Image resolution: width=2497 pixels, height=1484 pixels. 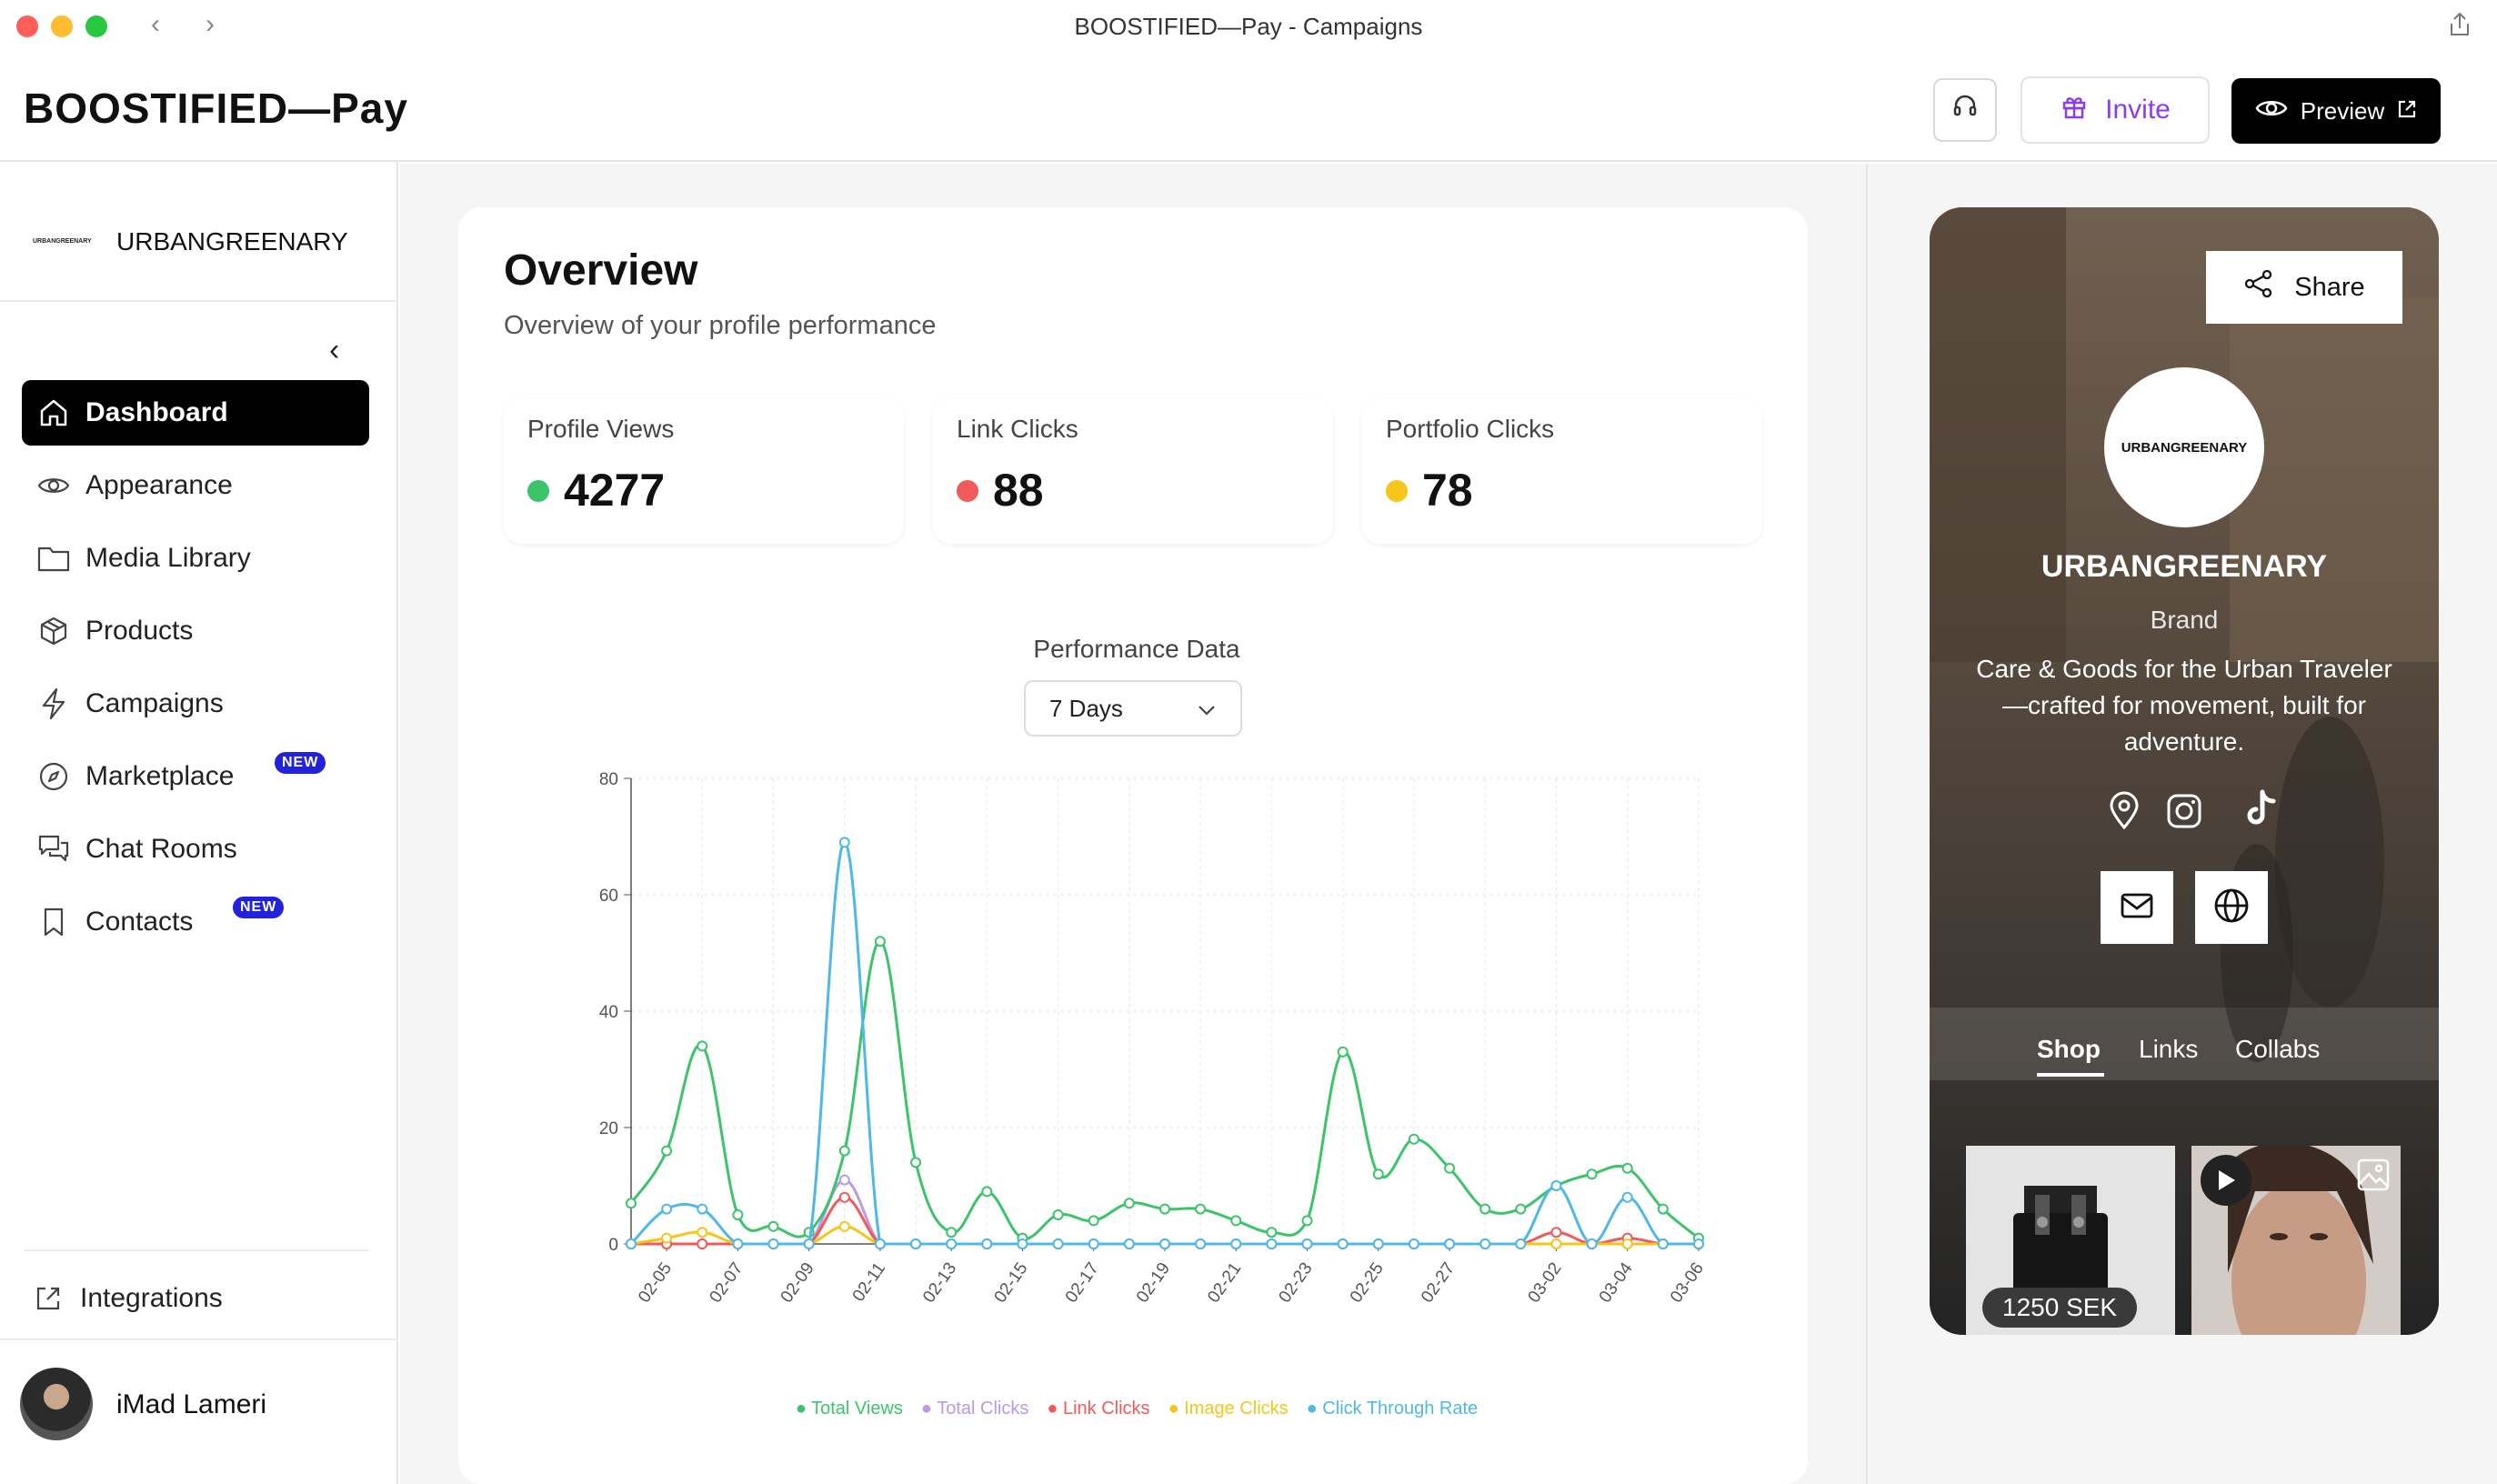 What do you see at coordinates (704, 471) in the screenshot?
I see `stat-card-profile-views: Profile Views 4277` at bounding box center [704, 471].